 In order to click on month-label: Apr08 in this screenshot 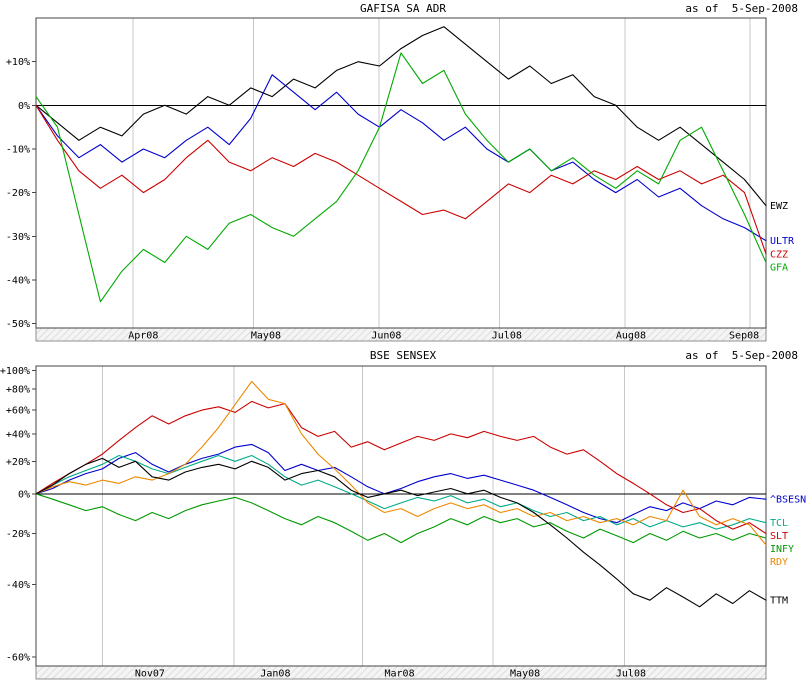, I will do `click(143, 336)`.